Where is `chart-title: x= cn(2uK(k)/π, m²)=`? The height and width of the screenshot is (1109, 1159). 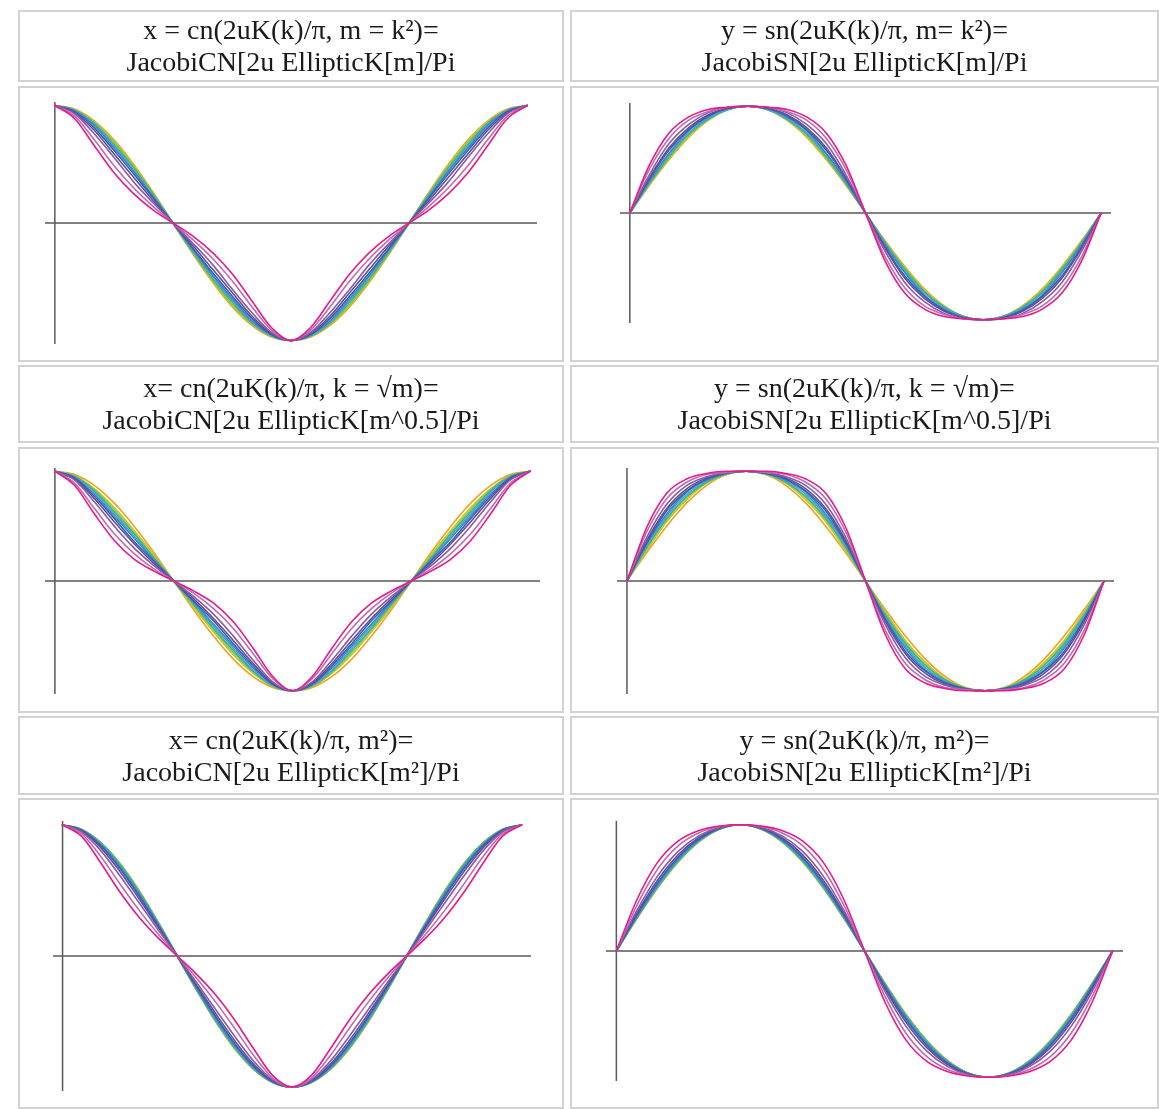
chart-title: x= cn(2uK(k)/π, m²)= is located at coordinates (291, 739).